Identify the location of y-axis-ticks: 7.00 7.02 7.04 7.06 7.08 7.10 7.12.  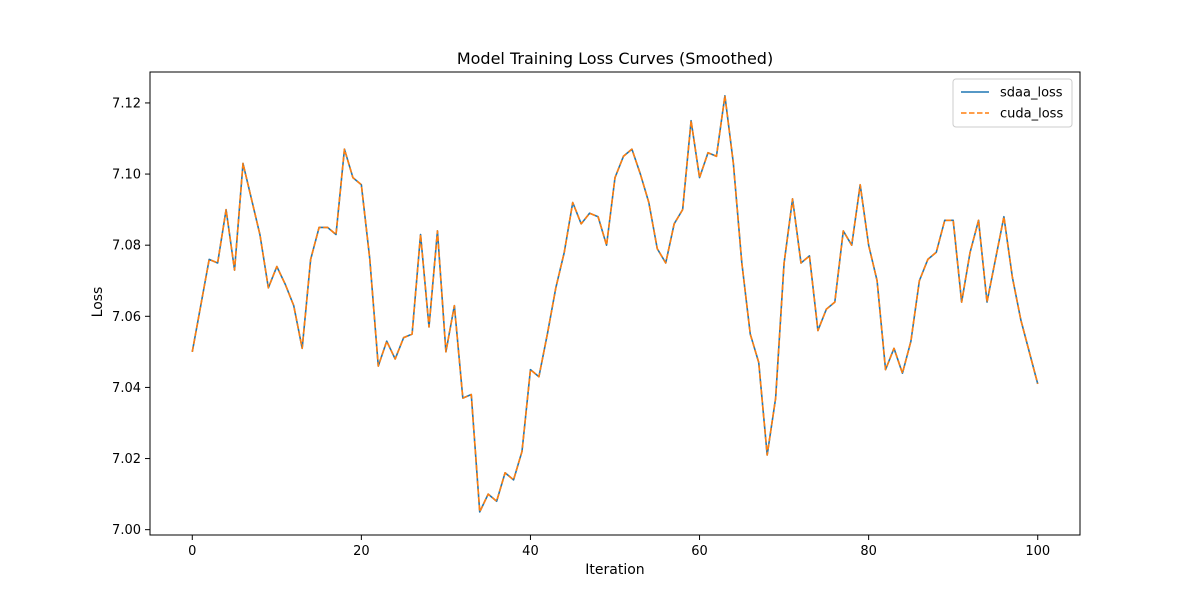
(131, 317).